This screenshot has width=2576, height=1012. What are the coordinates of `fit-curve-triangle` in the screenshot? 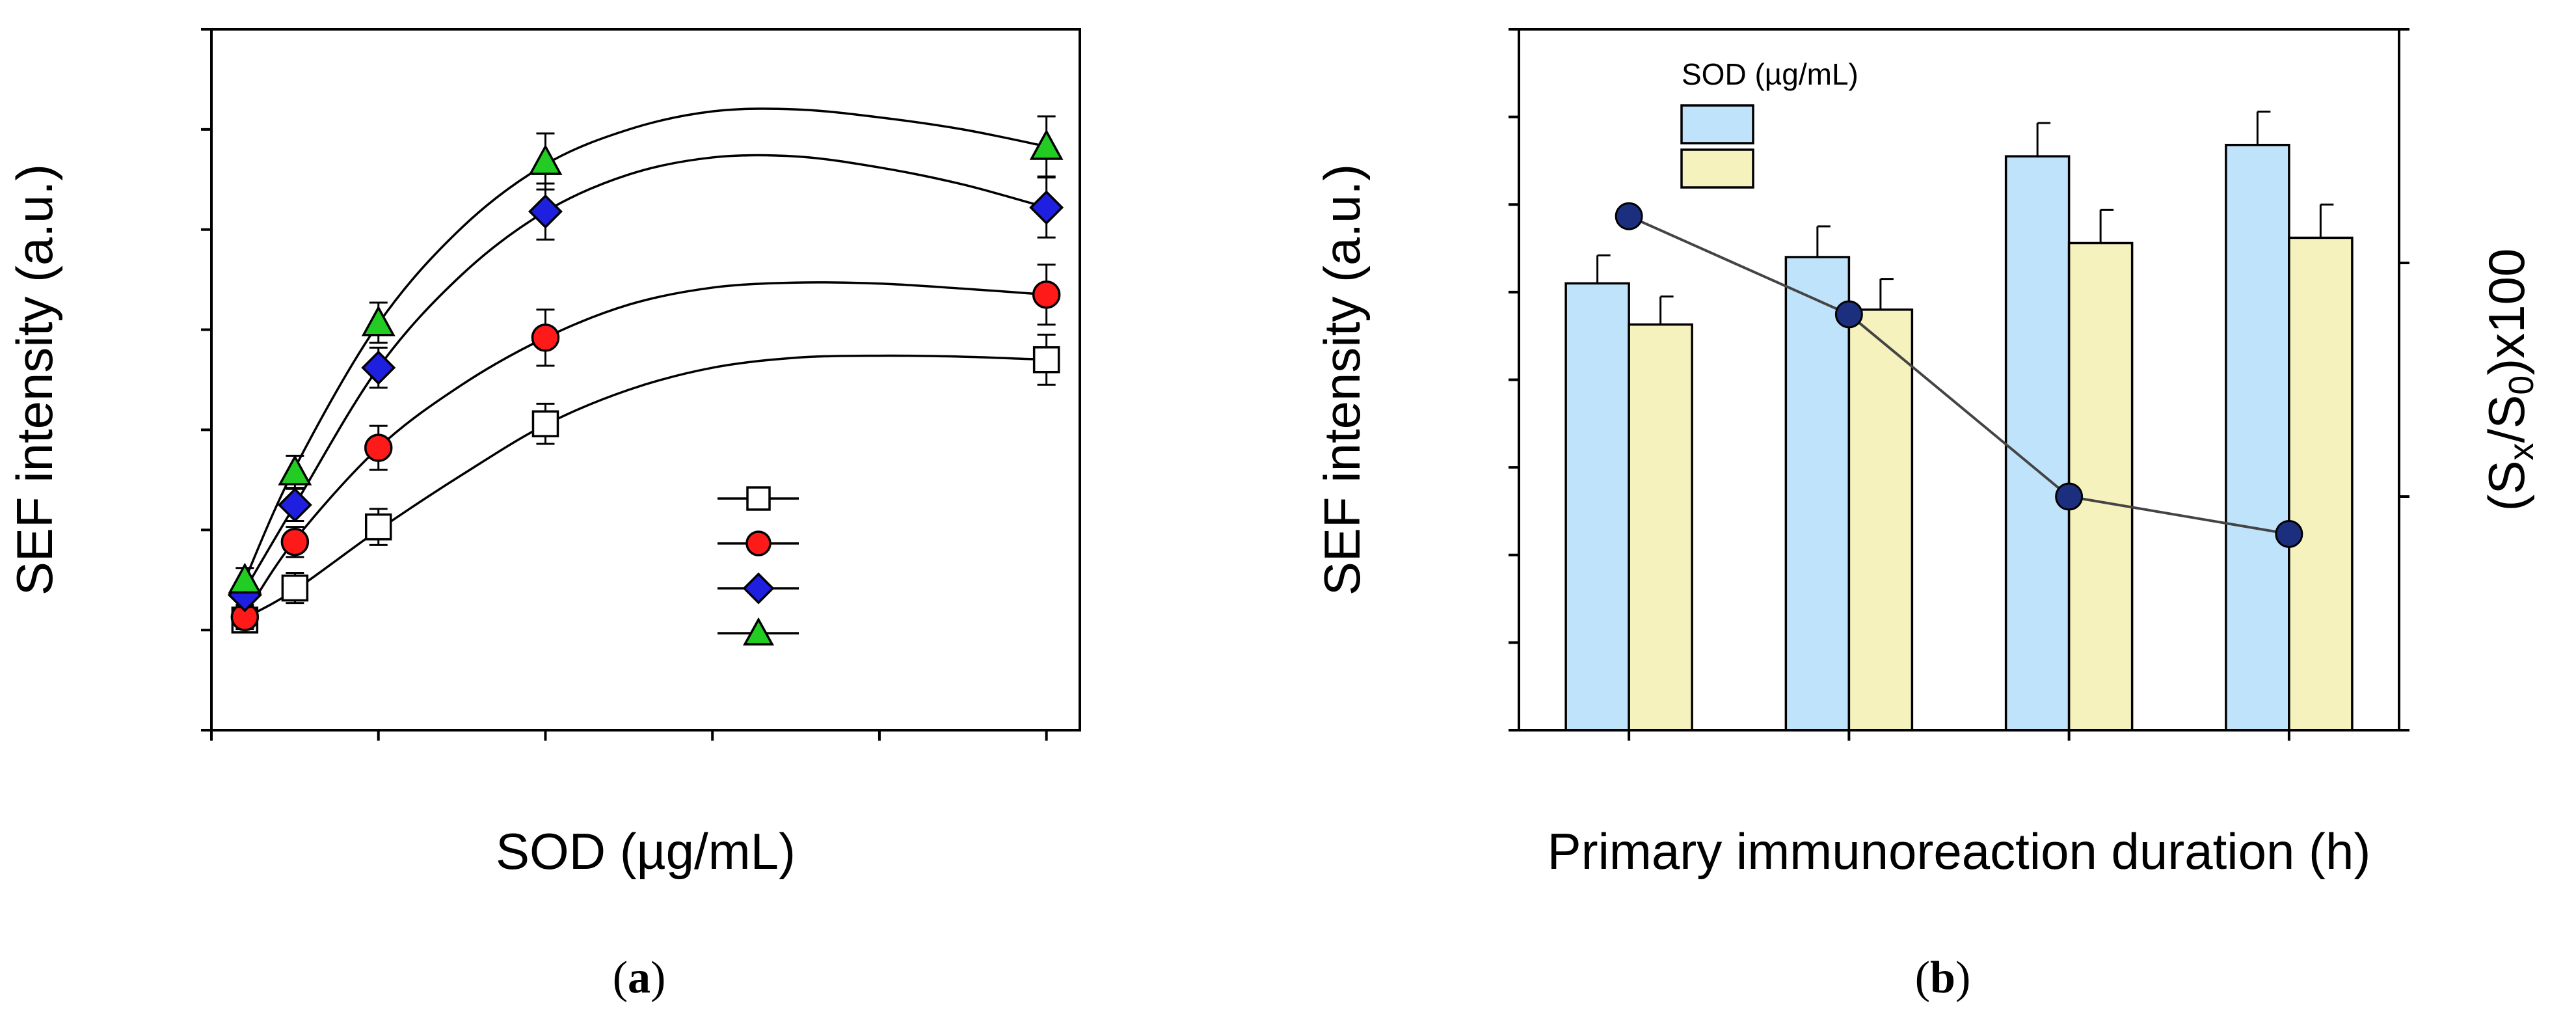 It's located at (645, 344).